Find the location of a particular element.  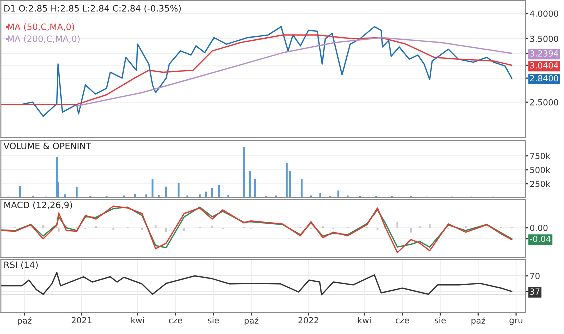

chart-title: D1 O:2.85 H:2.85 L:2.84 C:2.84 (-0.35%) is located at coordinates (93, 9).